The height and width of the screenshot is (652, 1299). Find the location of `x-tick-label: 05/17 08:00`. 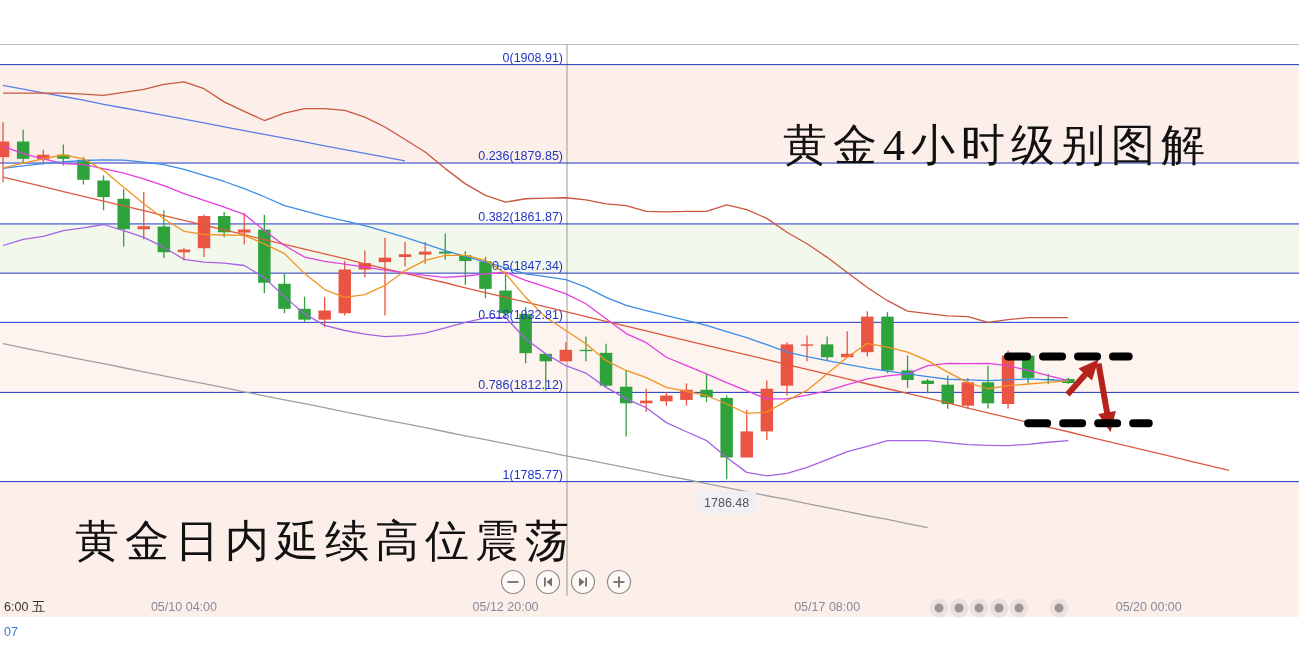

x-tick-label: 05/17 08:00 is located at coordinates (827, 607).